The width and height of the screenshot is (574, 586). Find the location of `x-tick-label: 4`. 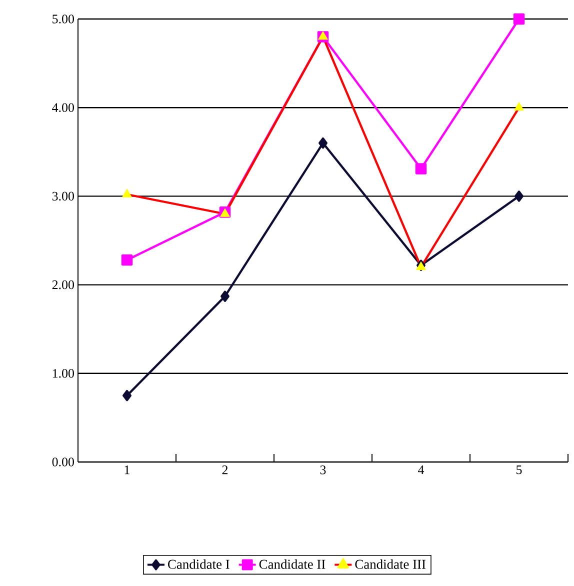

x-tick-label: 4 is located at coordinates (421, 470).